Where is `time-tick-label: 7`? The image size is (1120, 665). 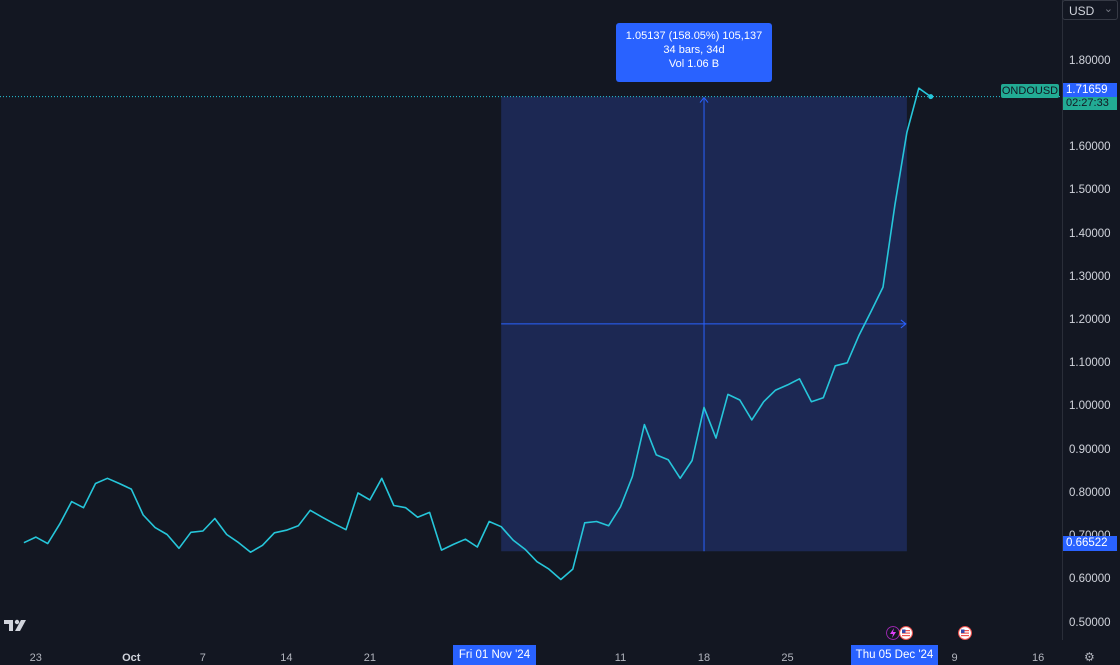
time-tick-label: 7 is located at coordinates (202, 658).